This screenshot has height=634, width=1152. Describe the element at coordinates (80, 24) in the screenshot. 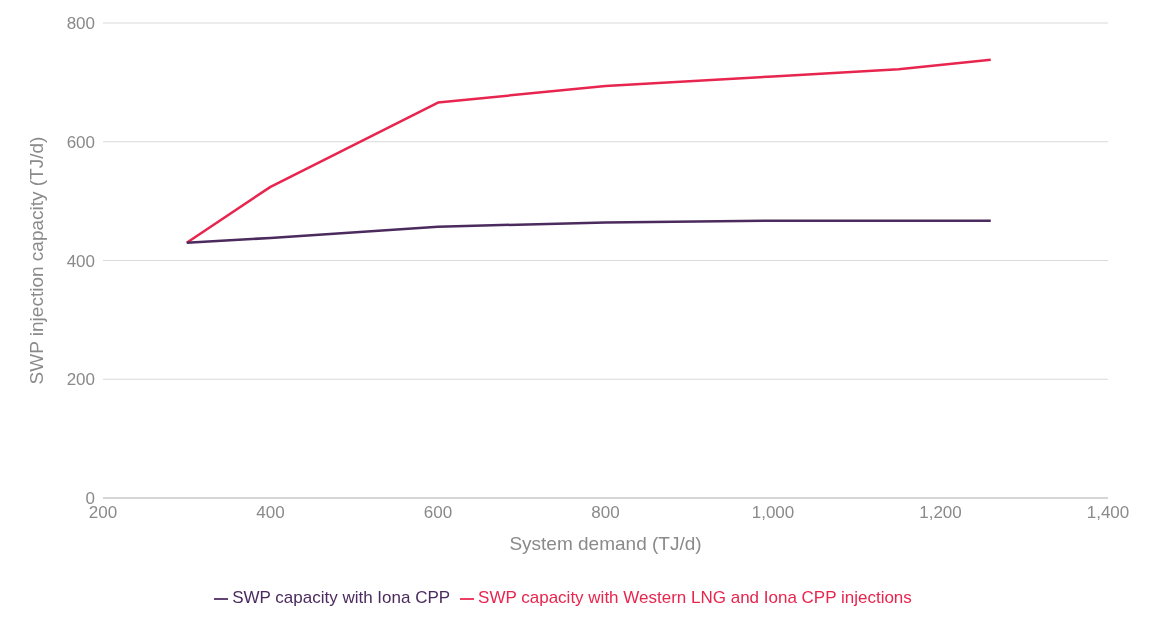

I see `y-tick-label: 800` at that location.